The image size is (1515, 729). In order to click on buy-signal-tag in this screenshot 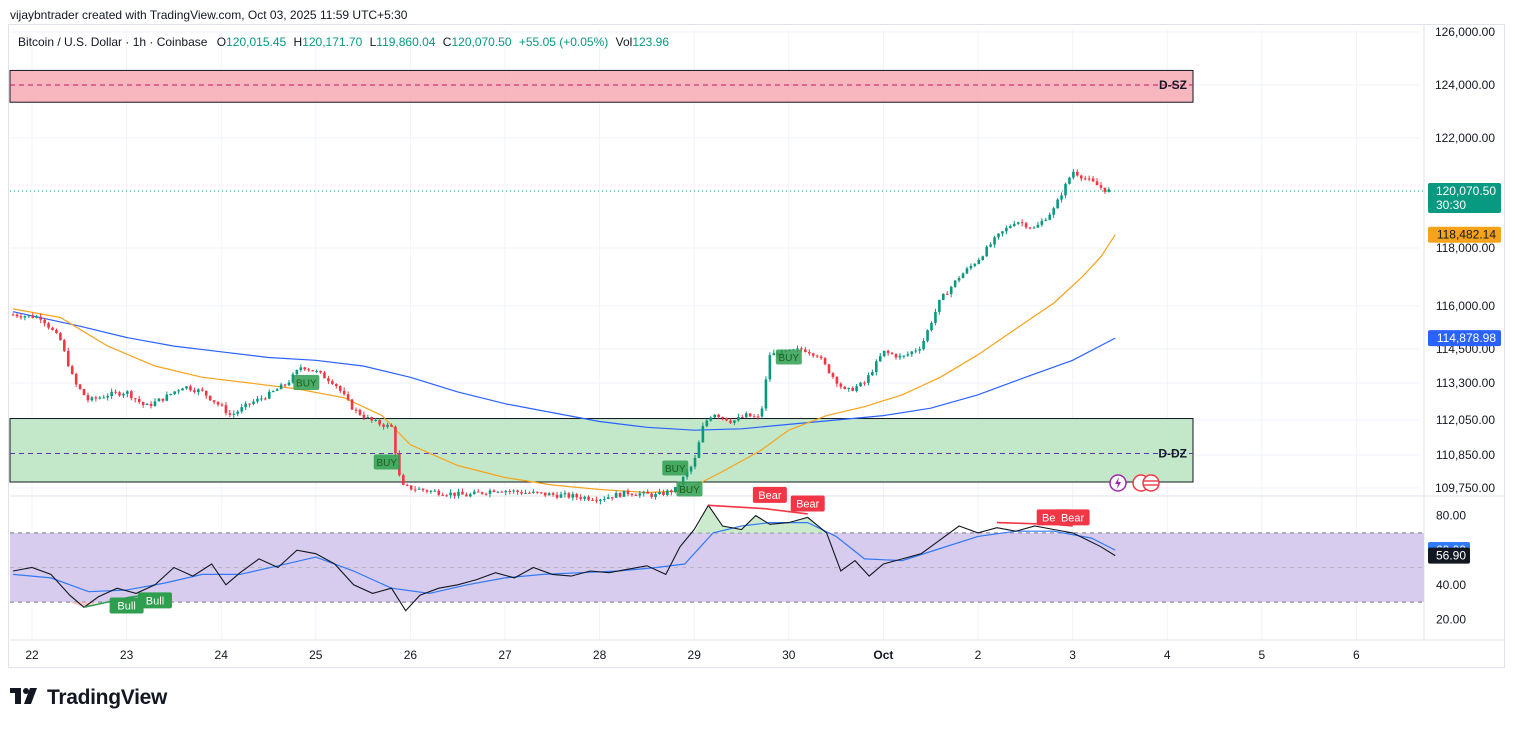, I will do `click(306, 382)`.